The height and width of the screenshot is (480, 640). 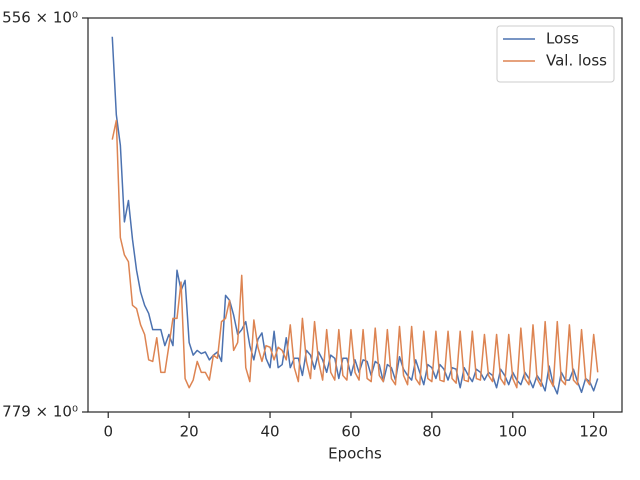 I want to click on x-tick-label: 0, so click(x=108, y=432).